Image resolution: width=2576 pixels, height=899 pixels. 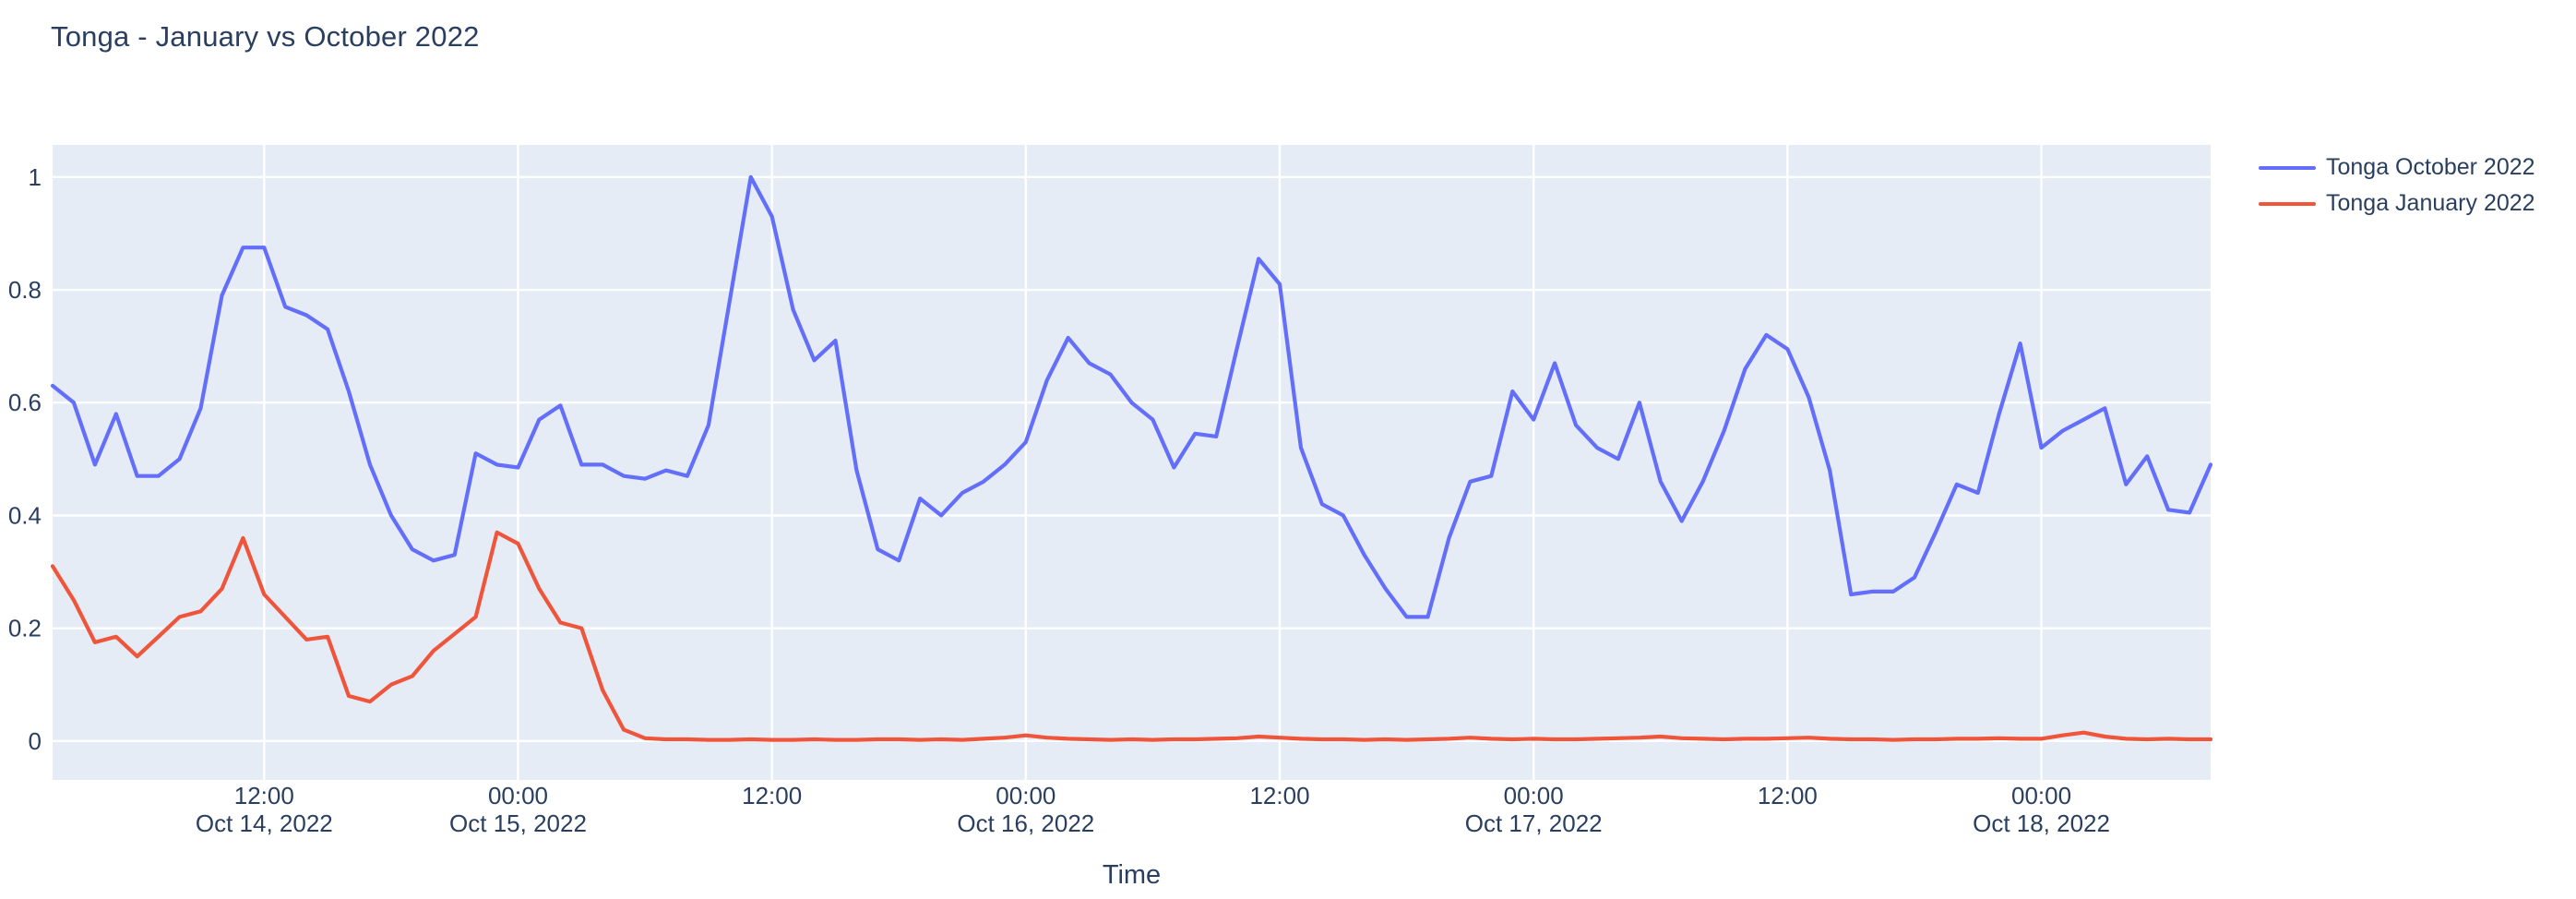 I want to click on legend-line-swatch-october, so click(x=2287, y=167).